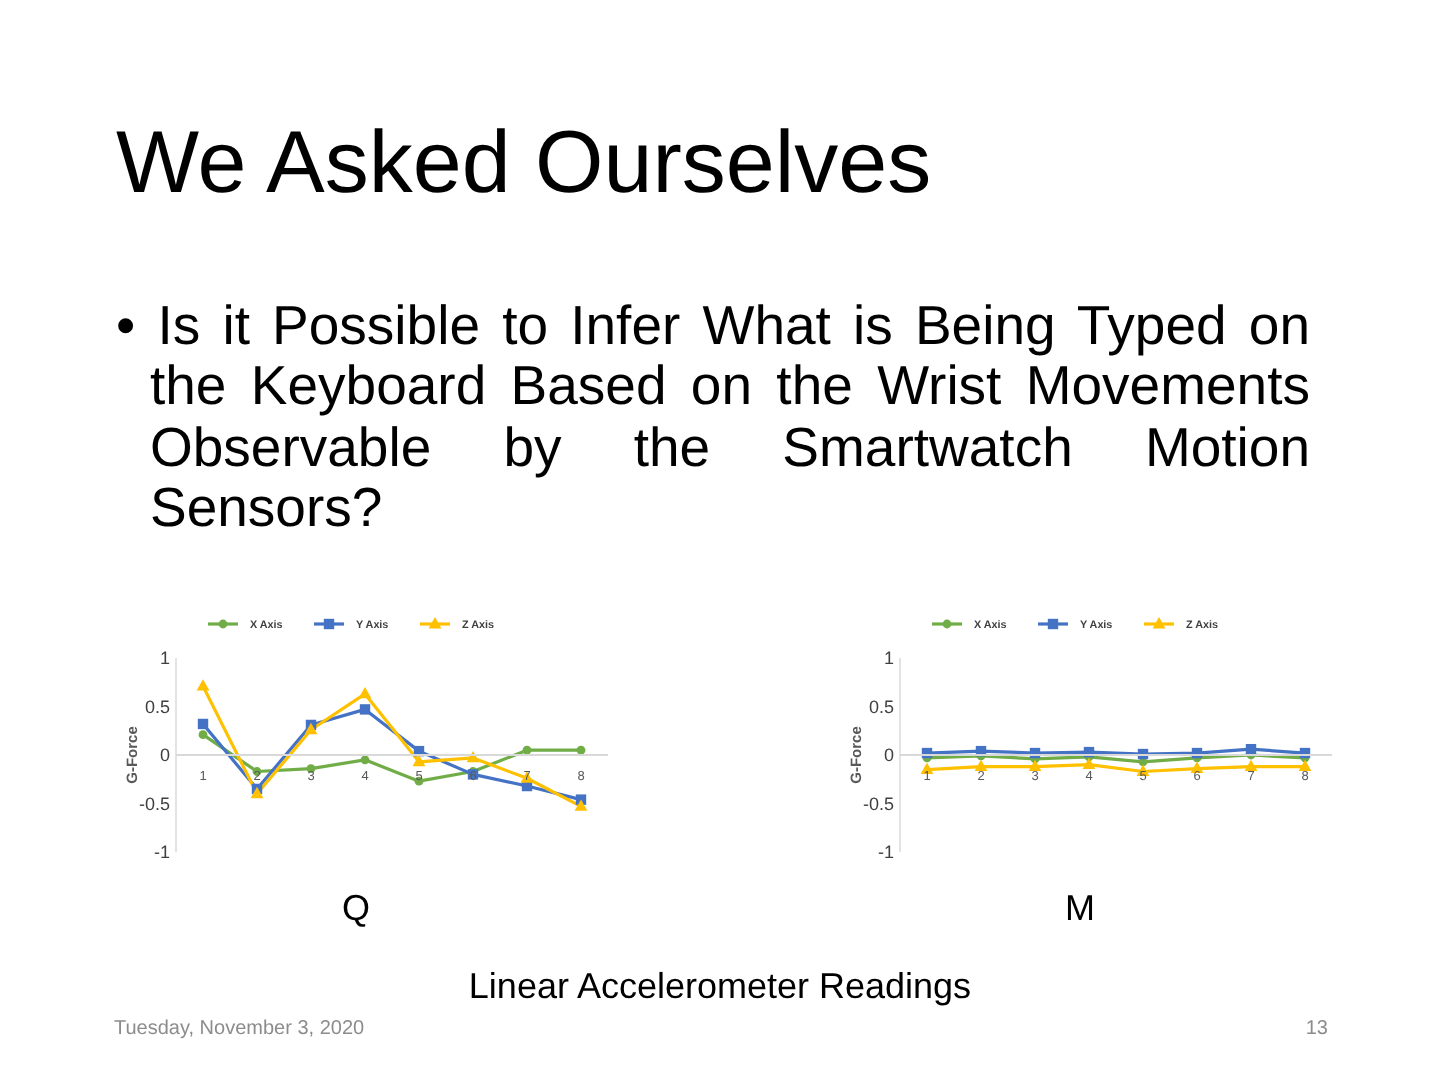 The width and height of the screenshot is (1440, 1080). Describe the element at coordinates (355, 908) in the screenshot. I see `x-axis-title: Q` at that location.